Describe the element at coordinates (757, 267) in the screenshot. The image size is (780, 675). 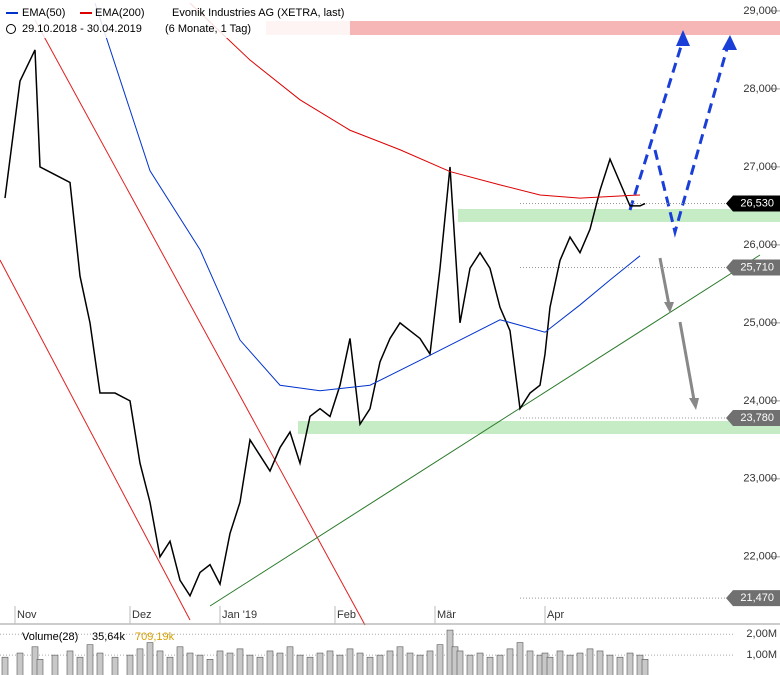
I see `price-label: 25,710` at that location.